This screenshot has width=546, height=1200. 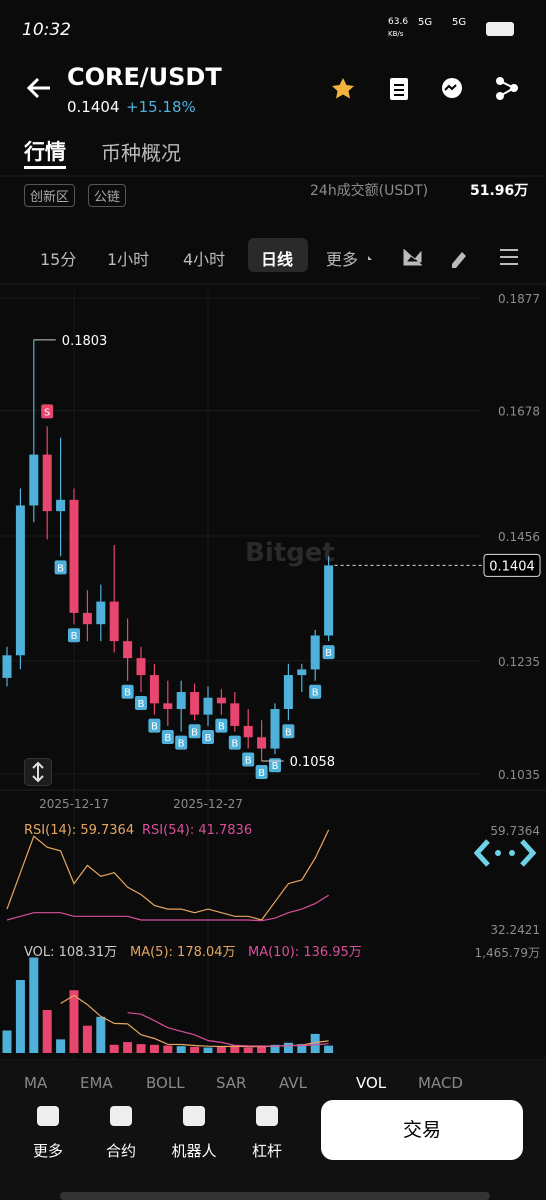 I want to click on status-time: 10:32, so click(x=46, y=30).